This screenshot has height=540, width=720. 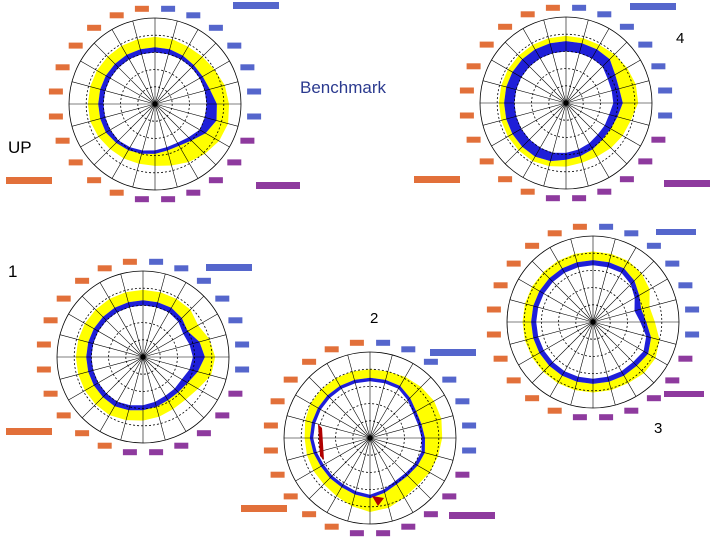 What do you see at coordinates (593, 322) in the screenshot?
I see `three-center-dot` at bounding box center [593, 322].